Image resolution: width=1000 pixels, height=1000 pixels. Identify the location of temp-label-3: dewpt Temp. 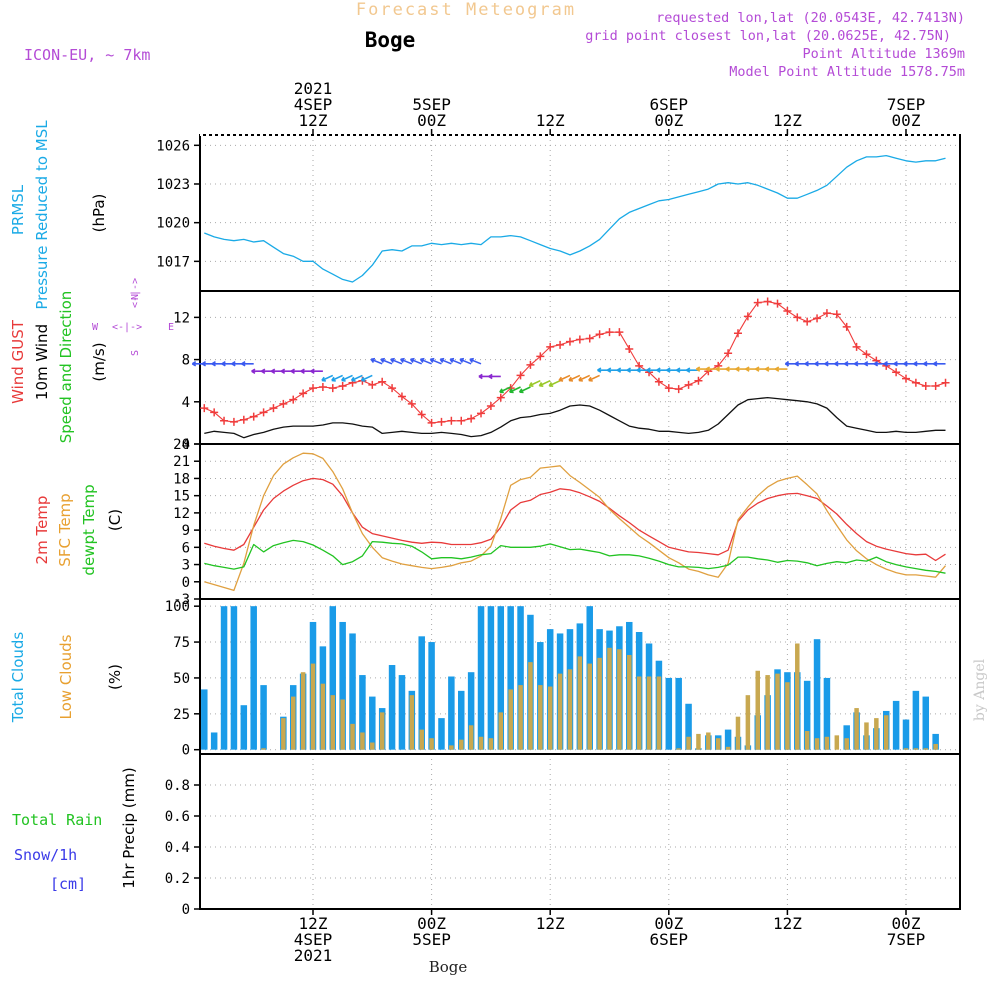
(89, 529).